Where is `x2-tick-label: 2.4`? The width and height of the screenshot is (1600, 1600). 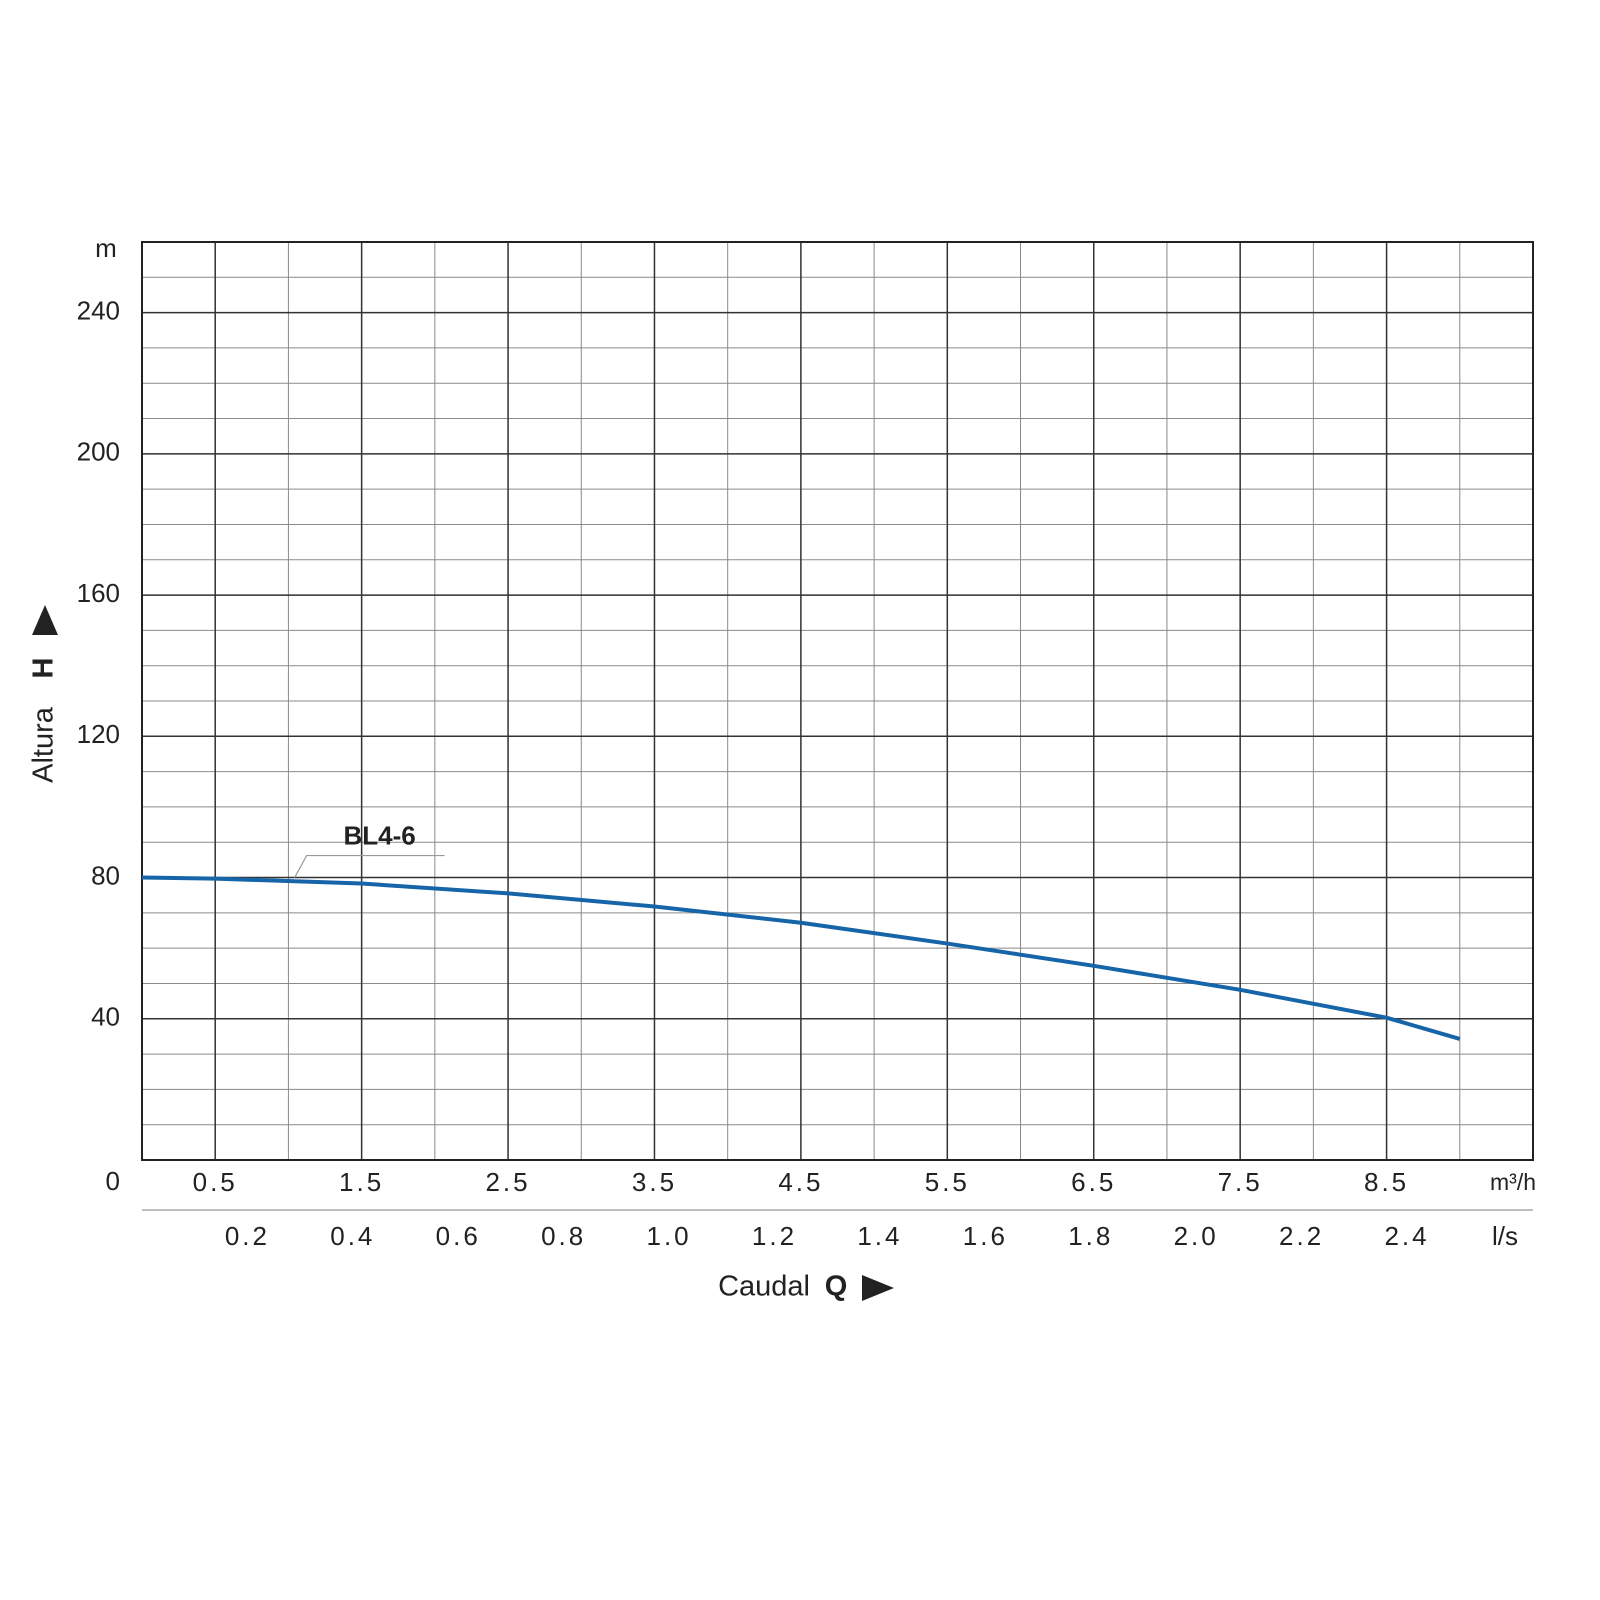
x2-tick-label: 2.4 is located at coordinates (1406, 1236).